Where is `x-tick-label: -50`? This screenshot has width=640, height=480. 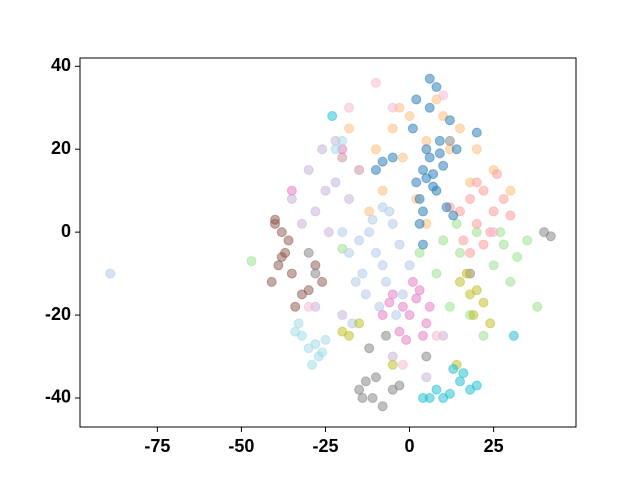 x-tick-label: -50 is located at coordinates (241, 446).